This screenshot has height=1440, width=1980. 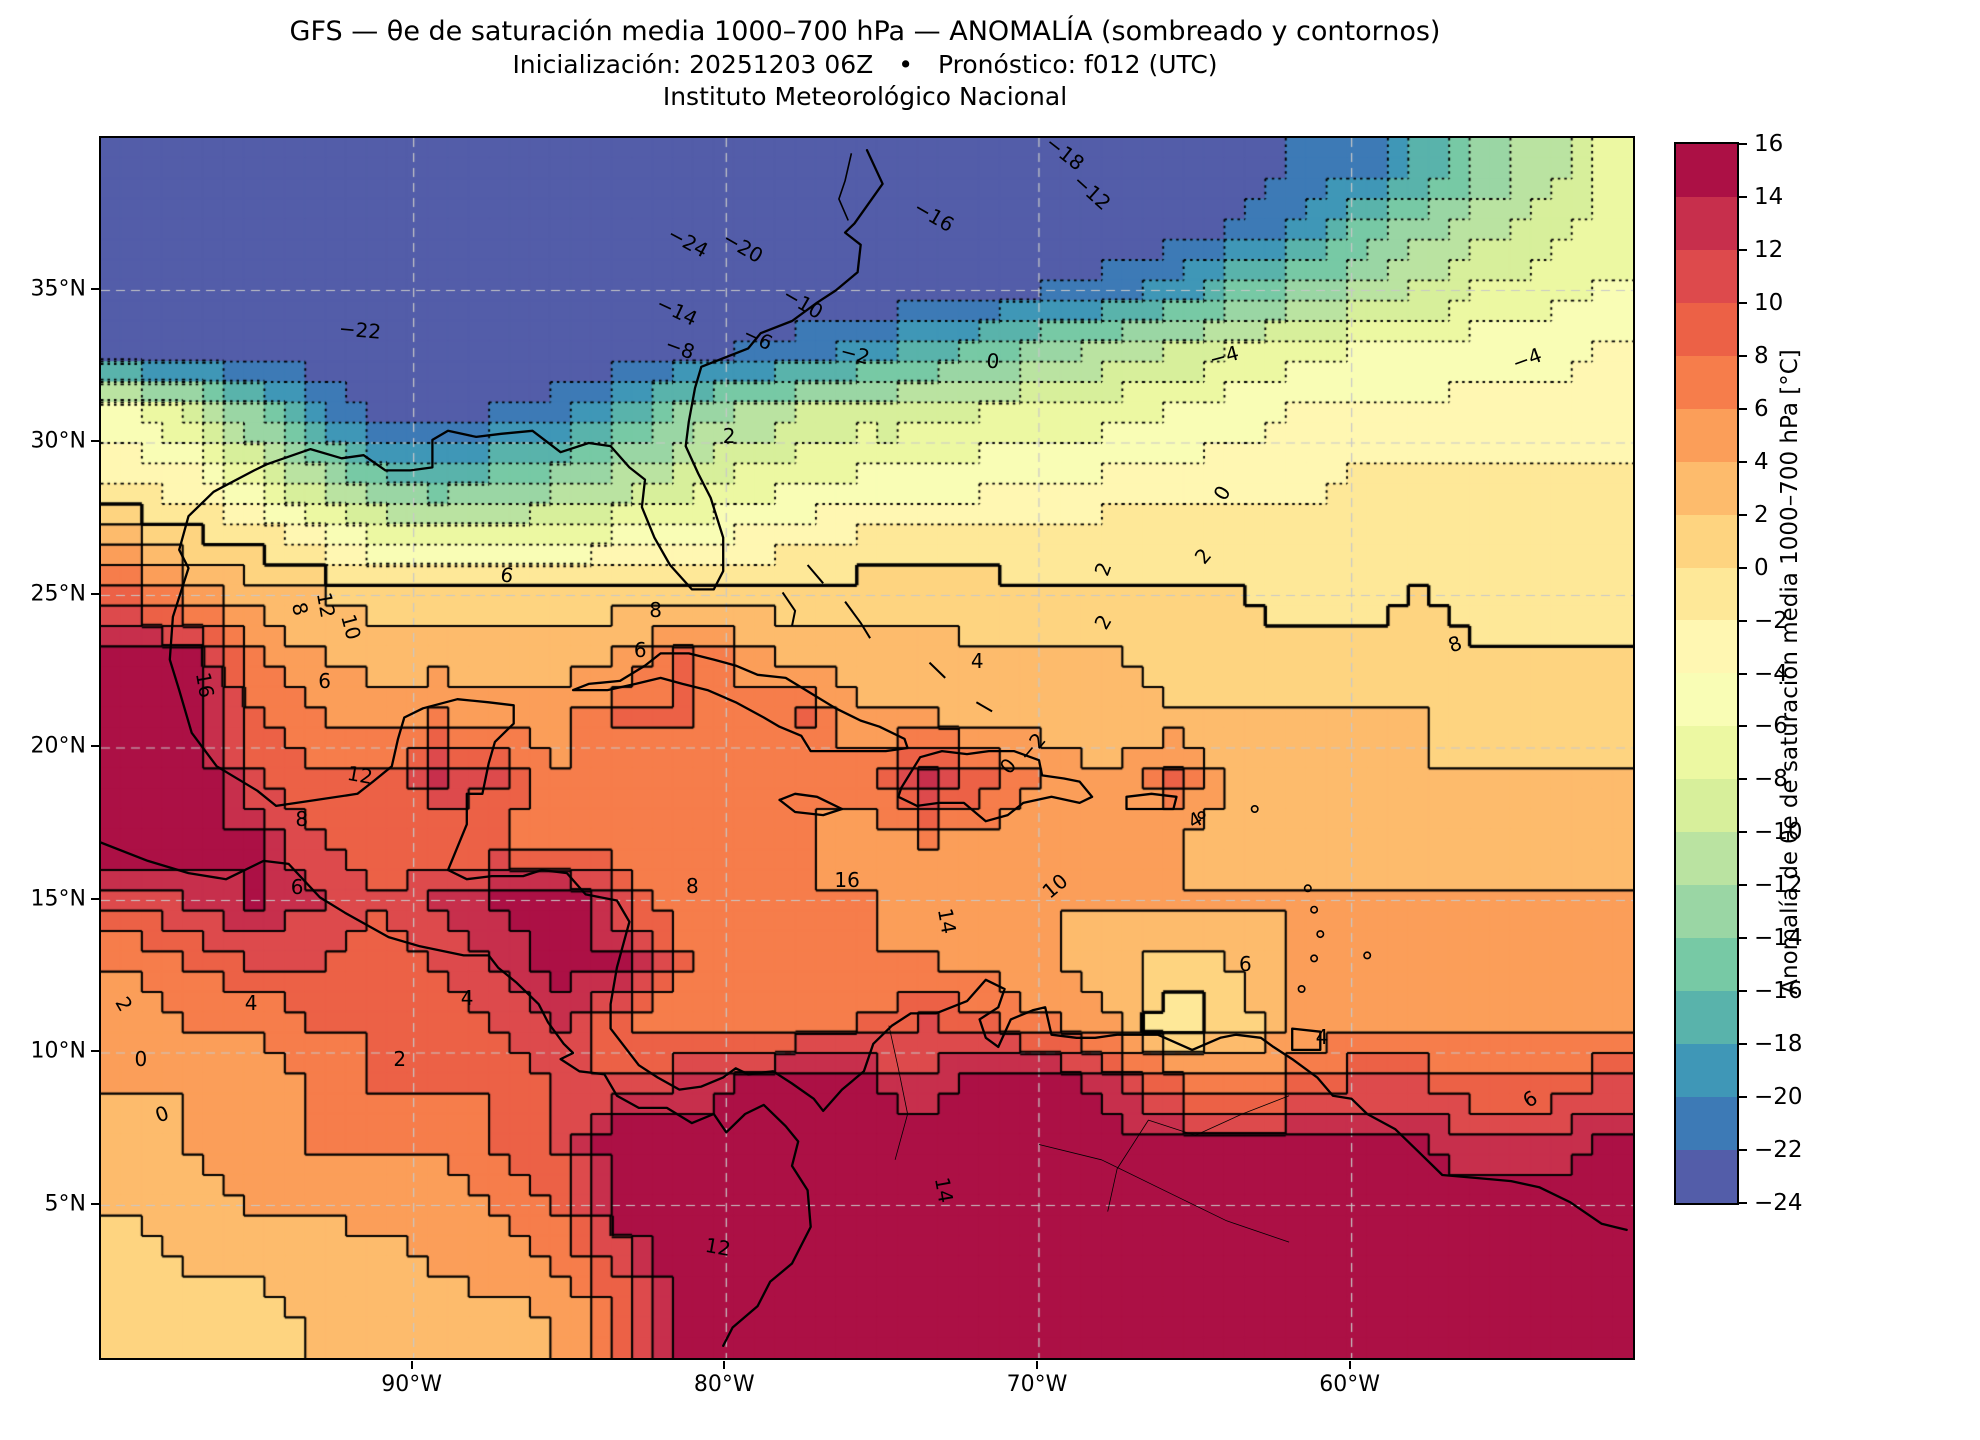 What do you see at coordinates (58, 593) in the screenshot?
I see `lat-tick-label: 25°N` at bounding box center [58, 593].